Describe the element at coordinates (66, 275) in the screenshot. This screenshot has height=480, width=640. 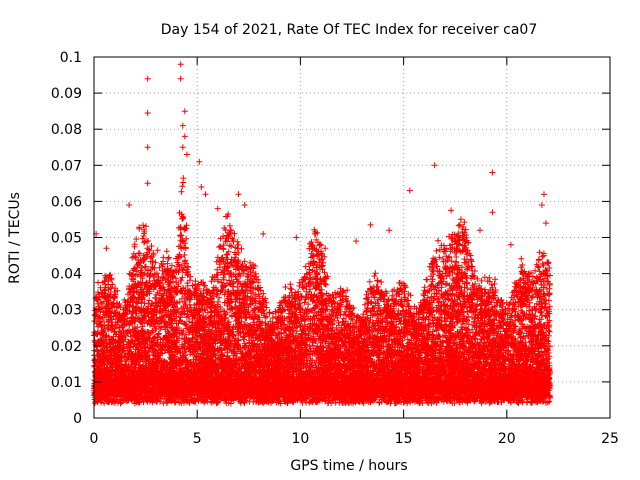
I see `y-tick-label: 0.04` at that location.